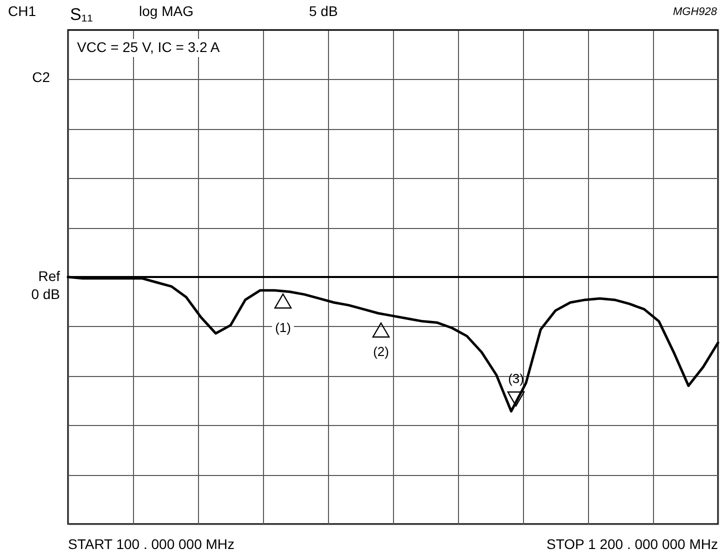 This screenshot has width=720, height=559. I want to click on text: VCC = 25 V, IC = 3.2 A, so click(148, 47).